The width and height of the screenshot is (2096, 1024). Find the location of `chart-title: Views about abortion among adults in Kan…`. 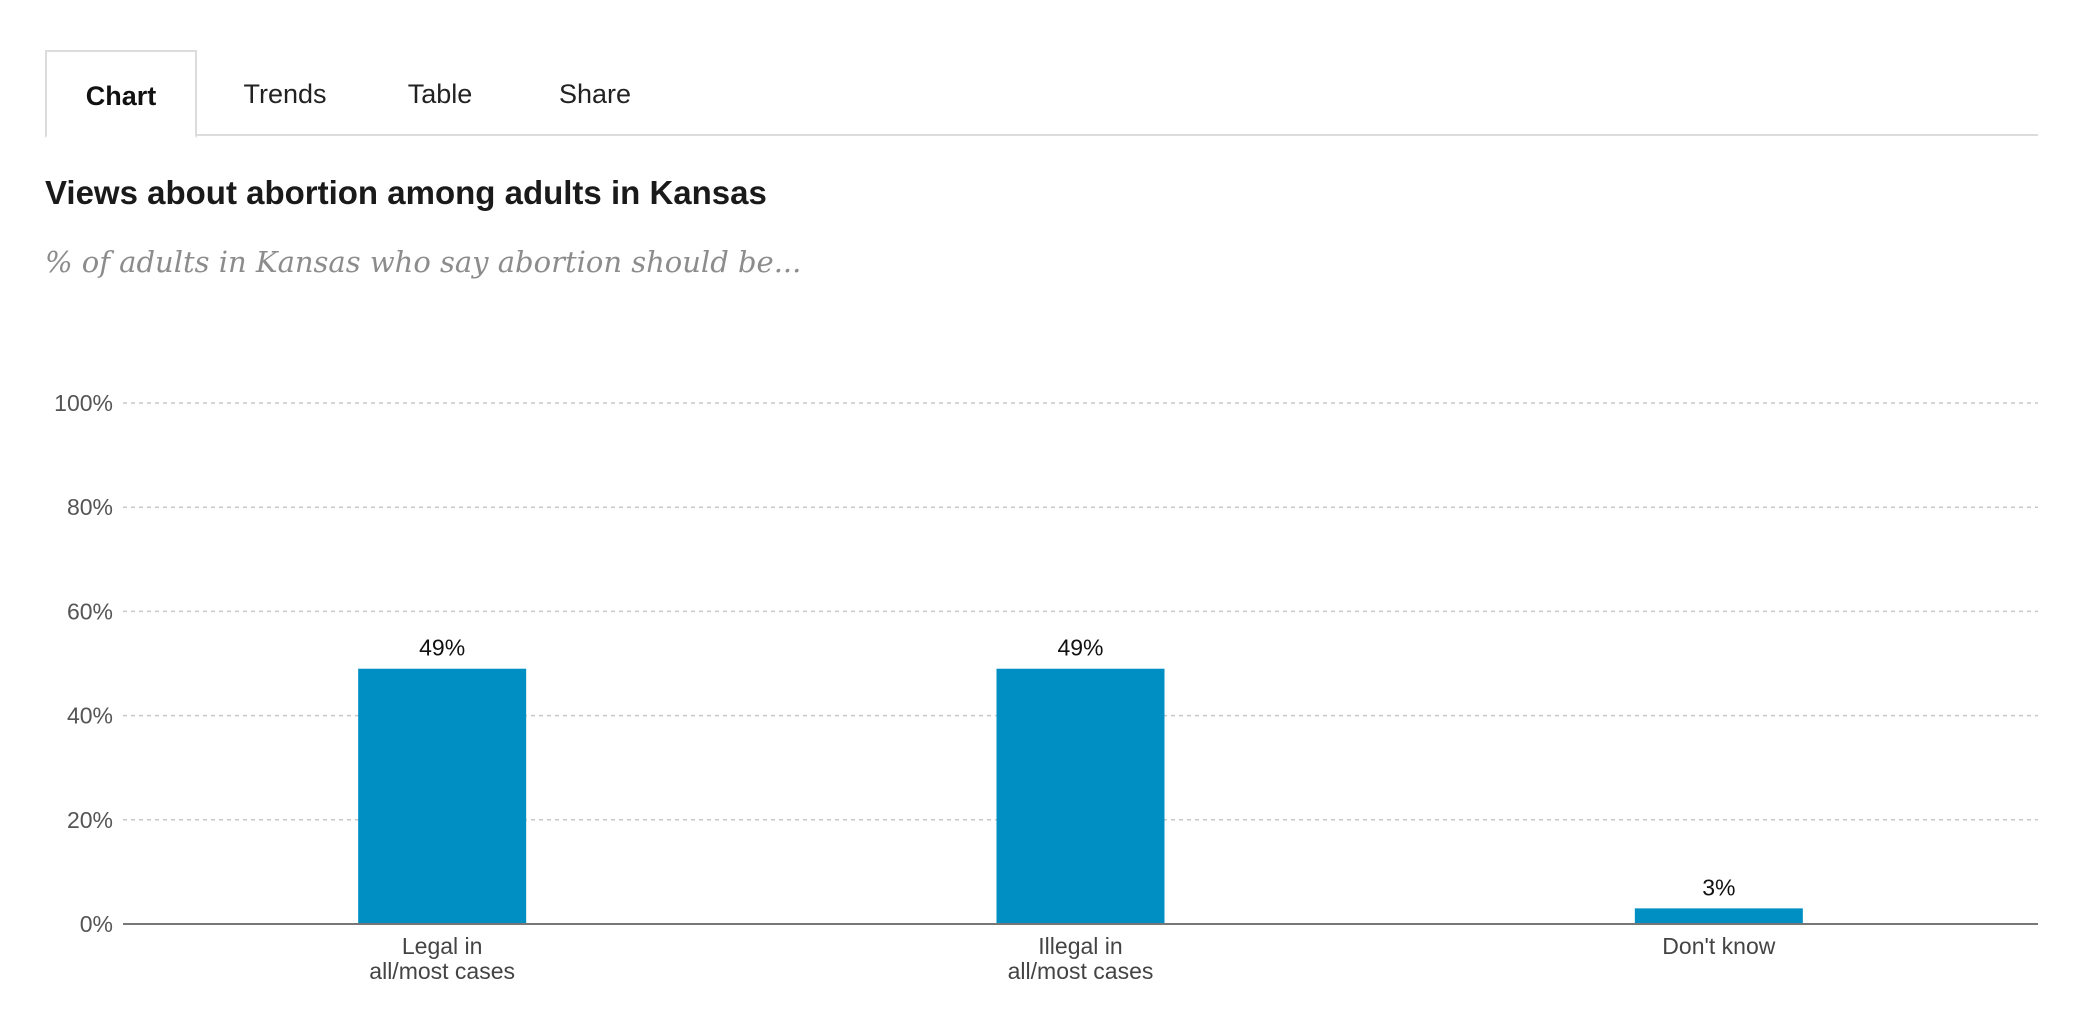

chart-title: Views about abortion among adults in Kan… is located at coordinates (406, 192).